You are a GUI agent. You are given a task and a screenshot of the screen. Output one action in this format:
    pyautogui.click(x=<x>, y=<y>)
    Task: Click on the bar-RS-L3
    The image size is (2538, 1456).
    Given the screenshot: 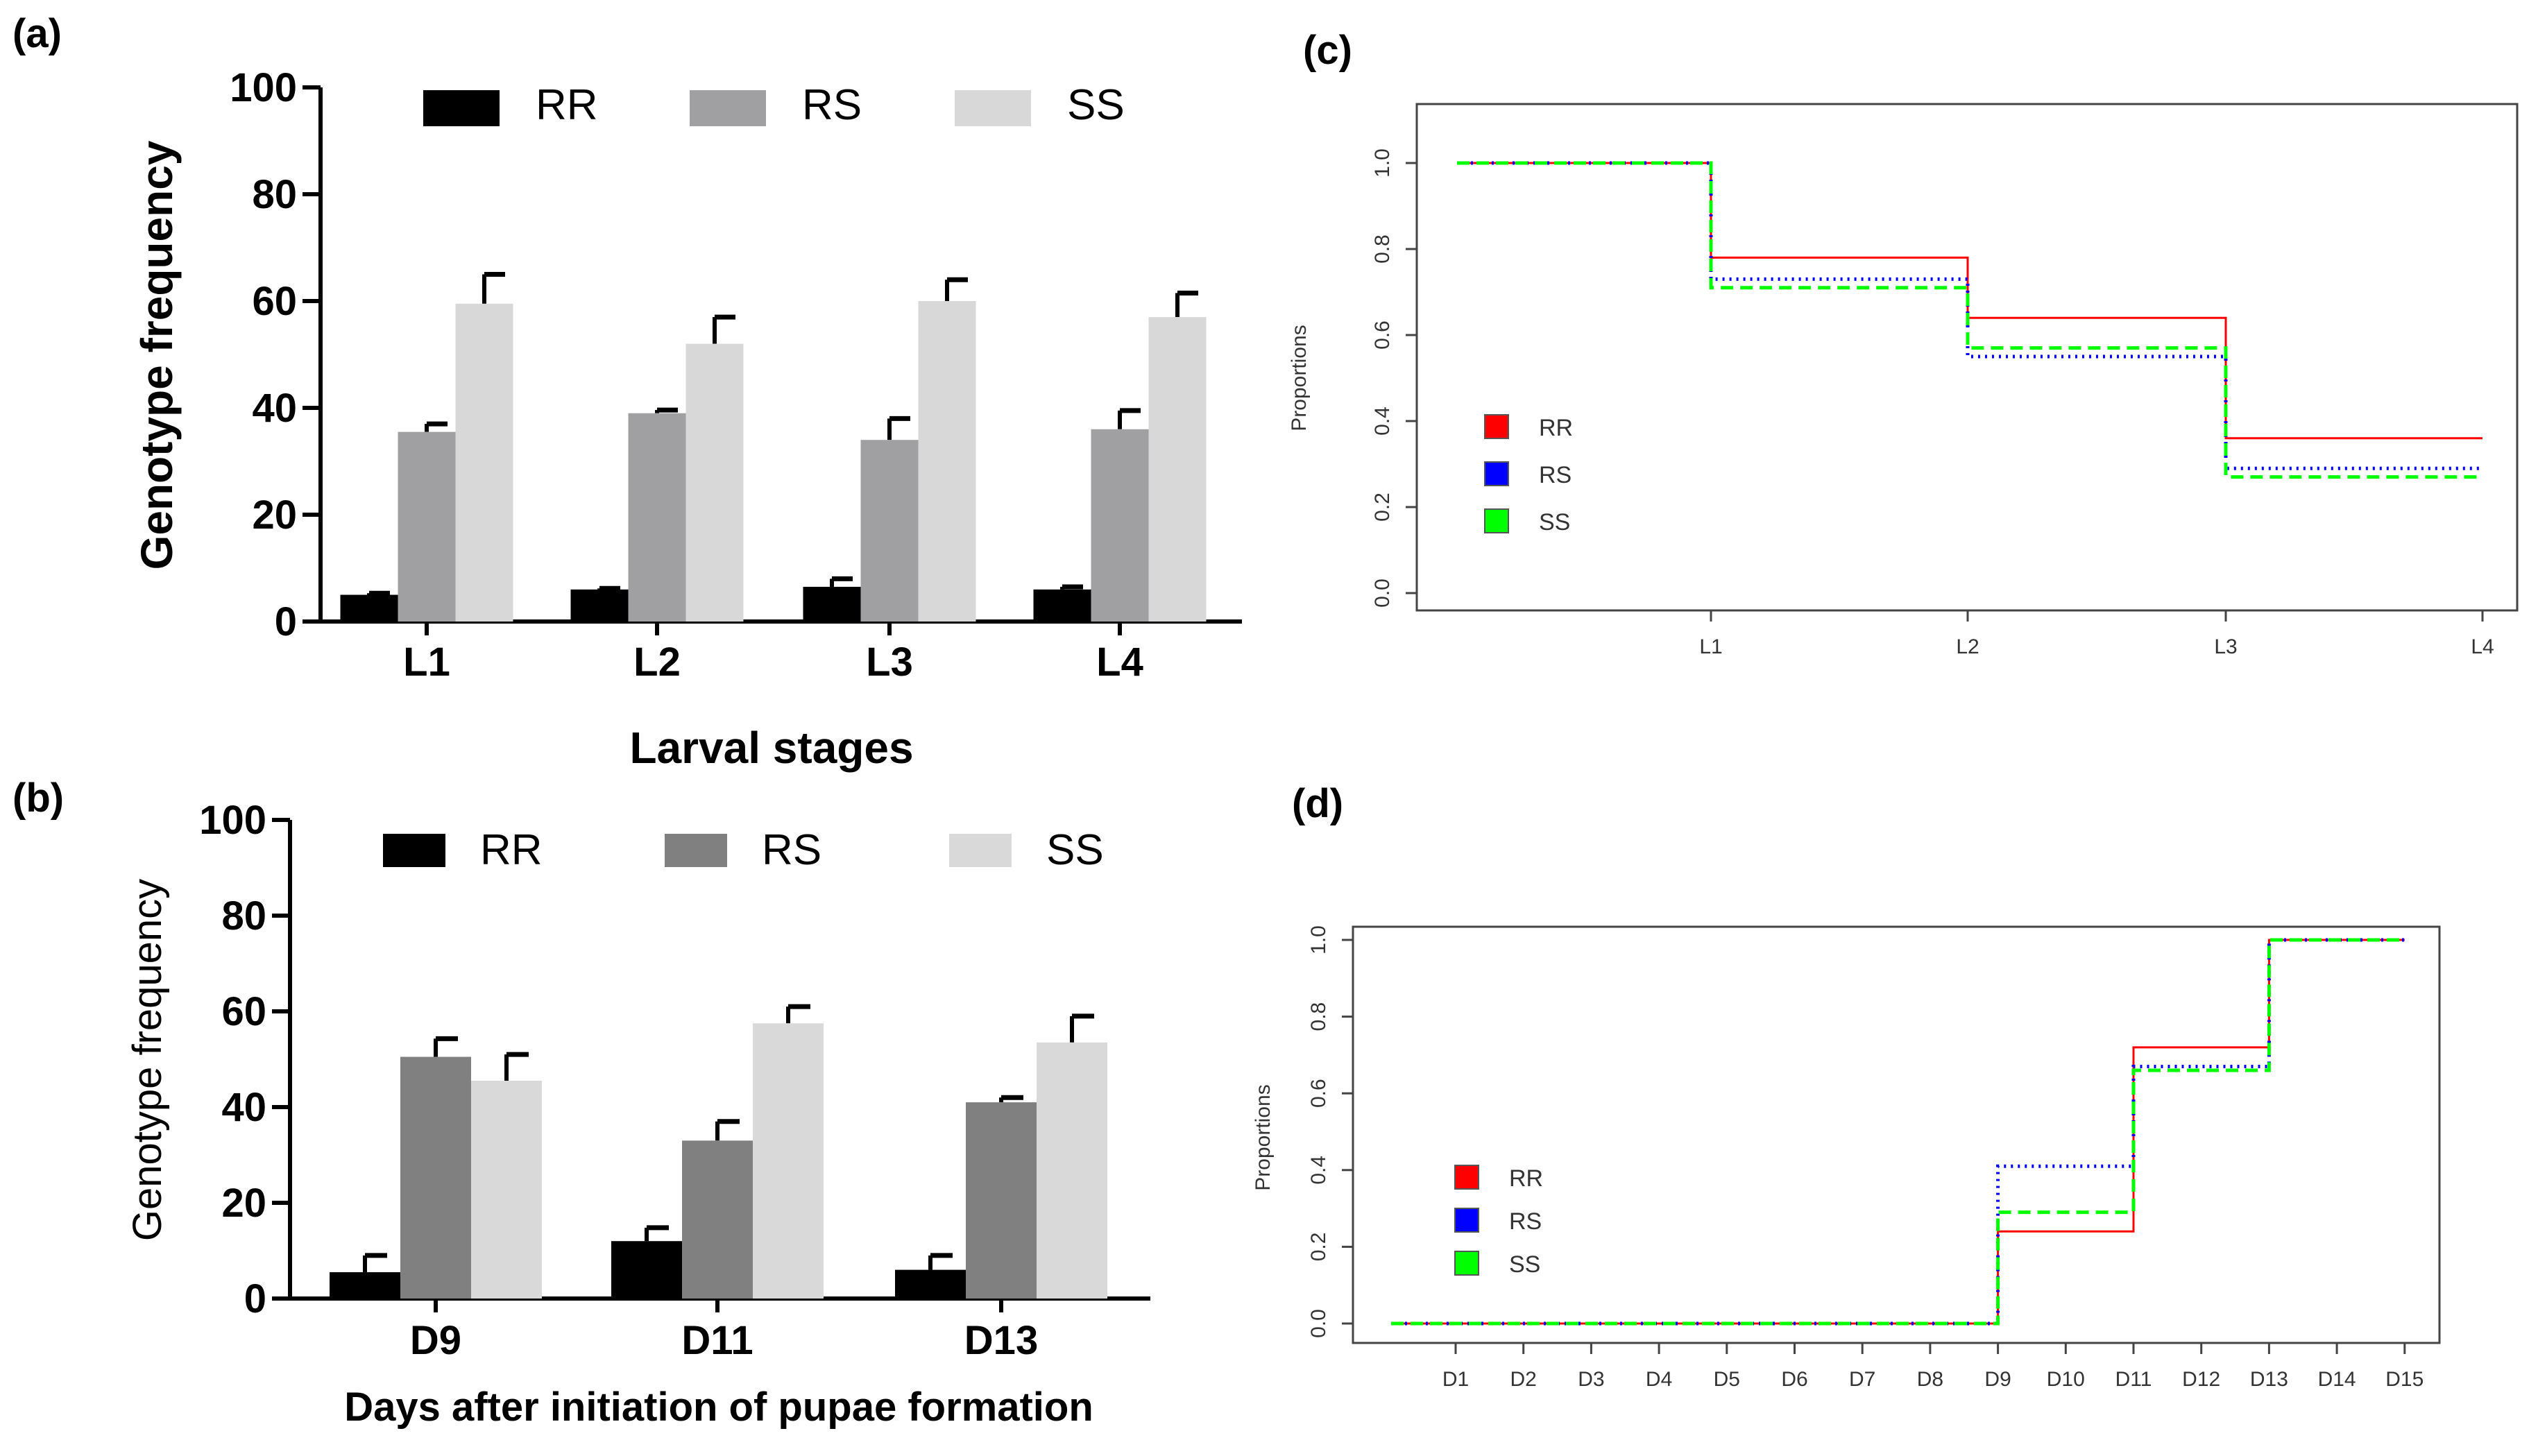 What is the action you would take?
    pyautogui.click(x=889, y=531)
    